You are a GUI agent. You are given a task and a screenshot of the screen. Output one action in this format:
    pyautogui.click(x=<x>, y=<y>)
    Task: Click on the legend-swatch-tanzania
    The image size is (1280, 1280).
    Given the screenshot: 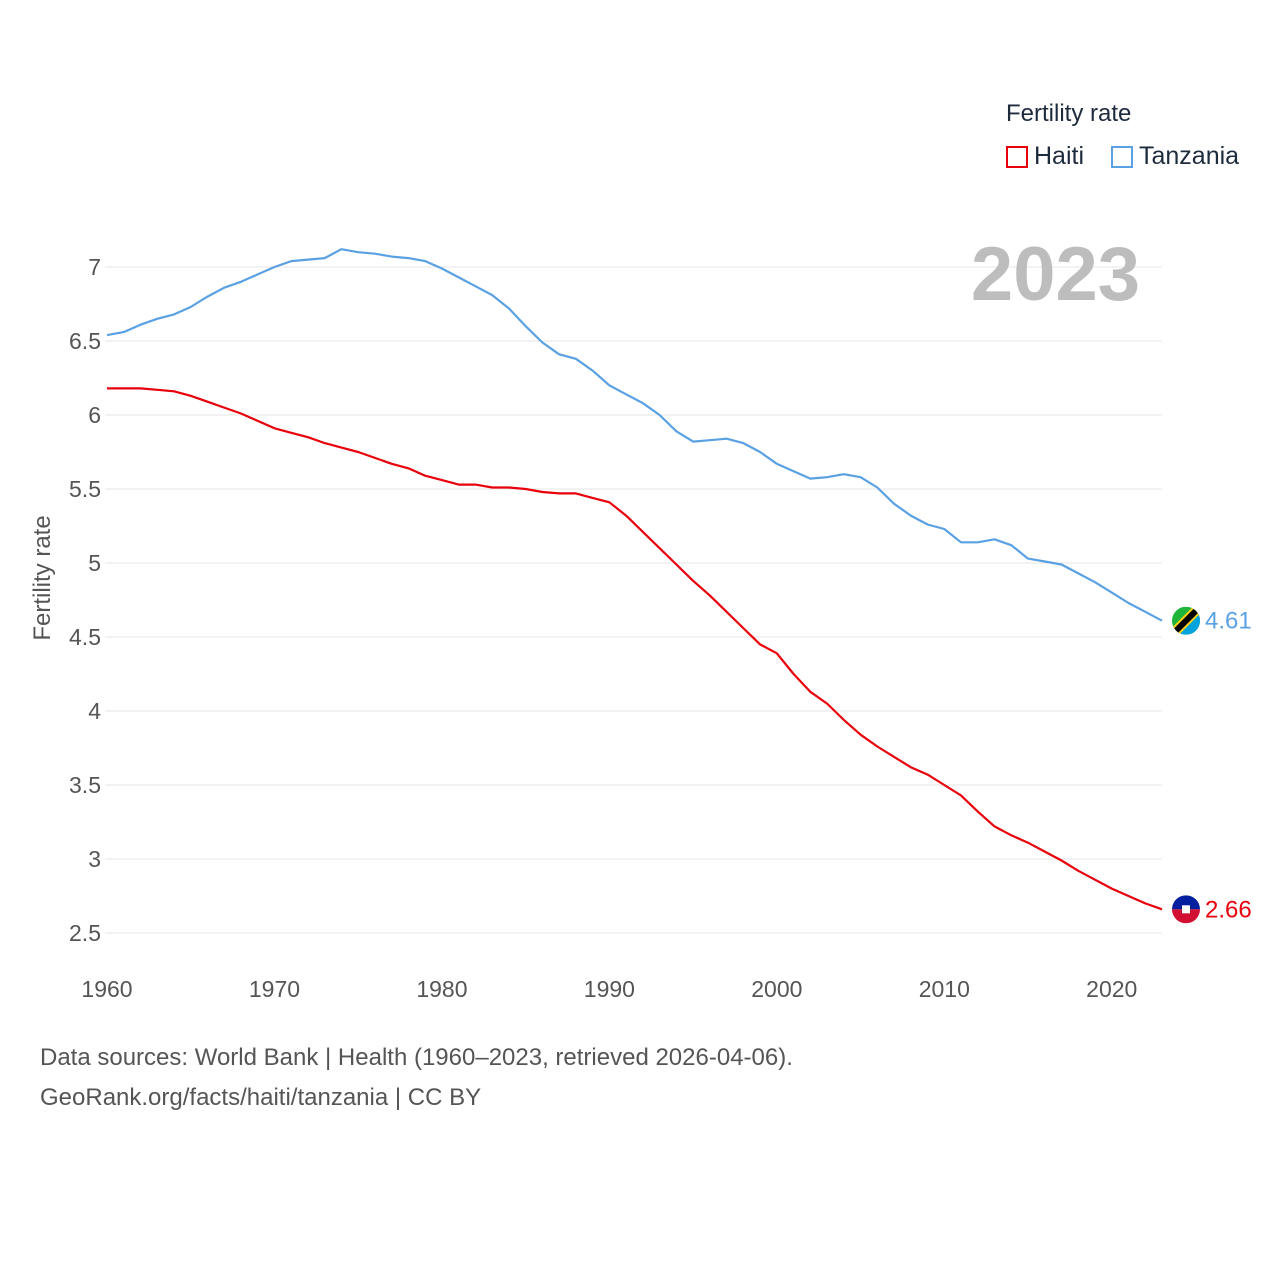 What is the action you would take?
    pyautogui.click(x=1122, y=156)
    